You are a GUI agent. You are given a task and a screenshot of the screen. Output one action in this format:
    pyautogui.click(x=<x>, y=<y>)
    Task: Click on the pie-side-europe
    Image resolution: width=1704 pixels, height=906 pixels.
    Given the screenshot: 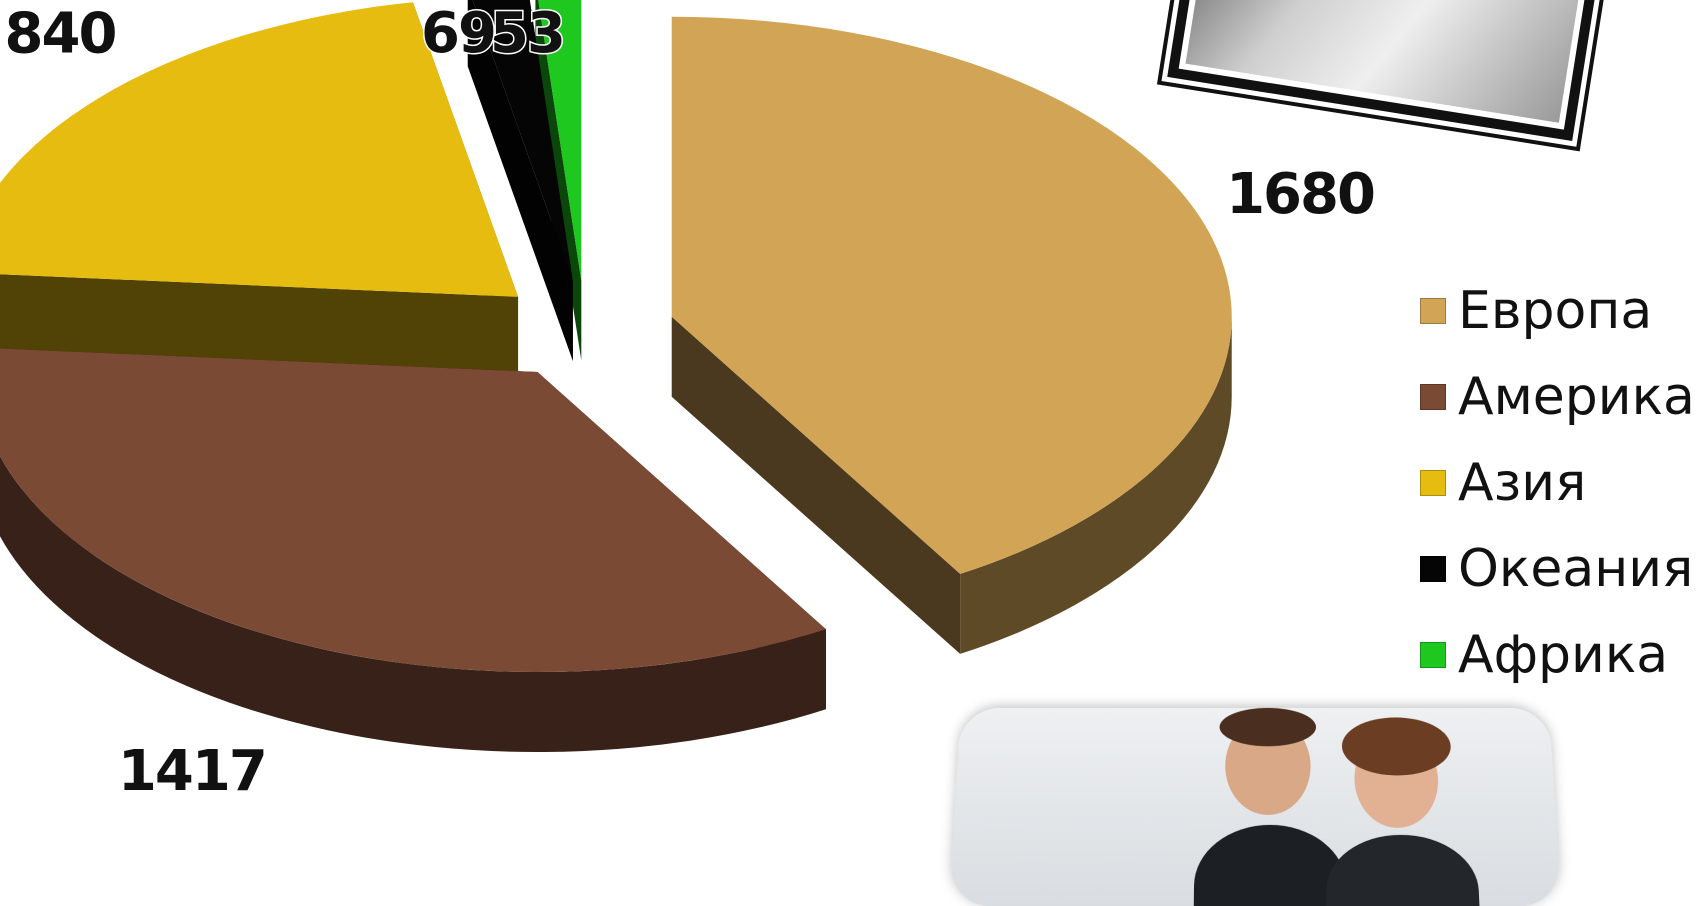 What is the action you would take?
    pyautogui.click(x=1096, y=485)
    